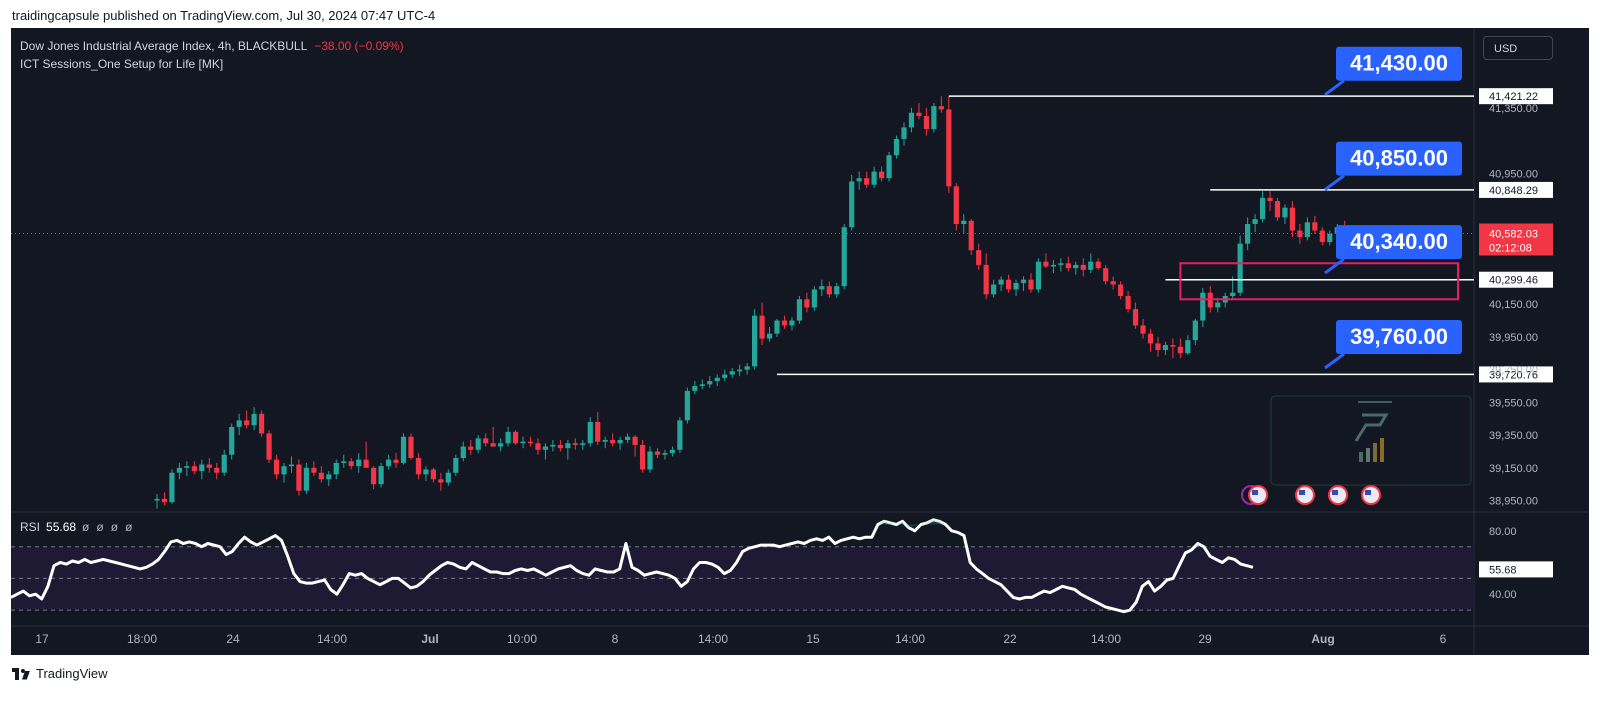  Describe the element at coordinates (1319, 281) in the screenshot. I see `zone-box` at that location.